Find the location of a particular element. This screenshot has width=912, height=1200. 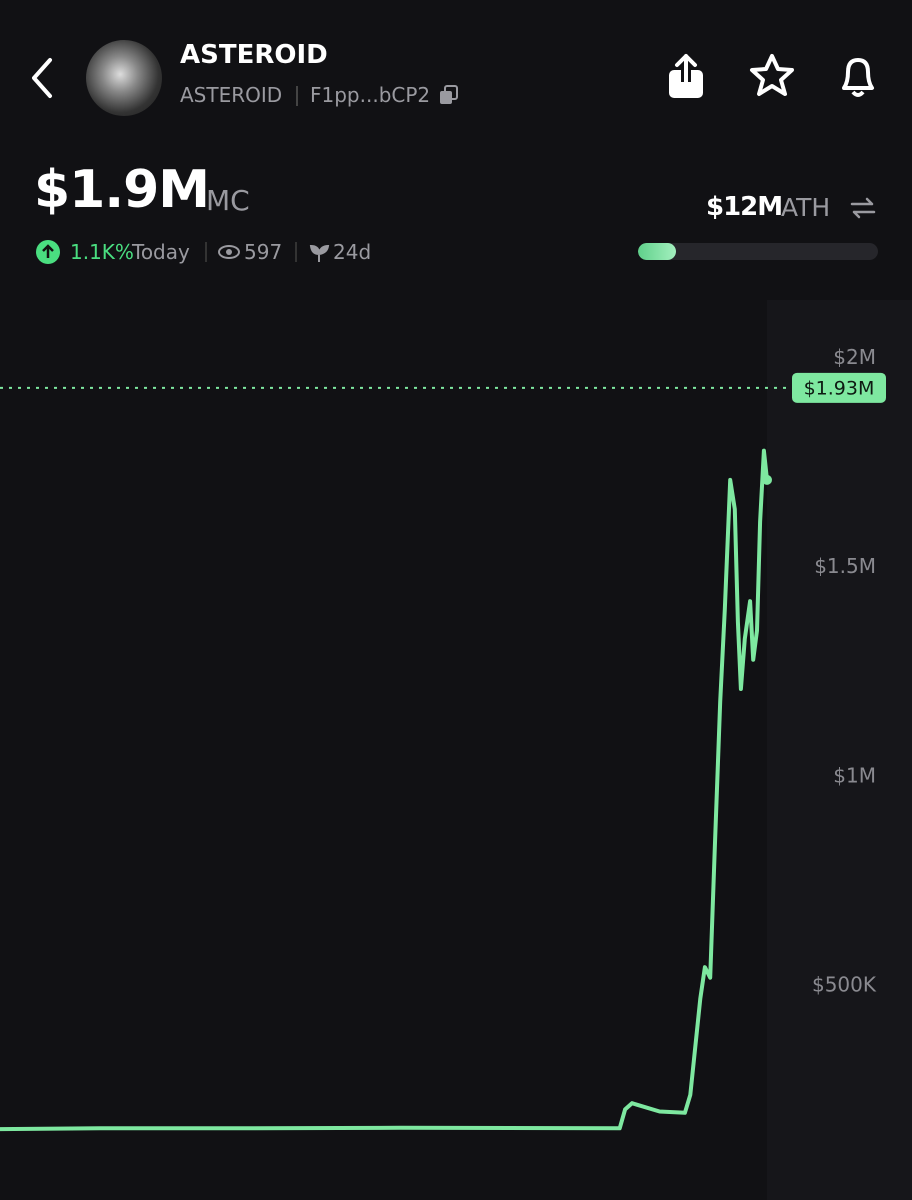

market-cap: $1.9M is located at coordinates (122, 190).